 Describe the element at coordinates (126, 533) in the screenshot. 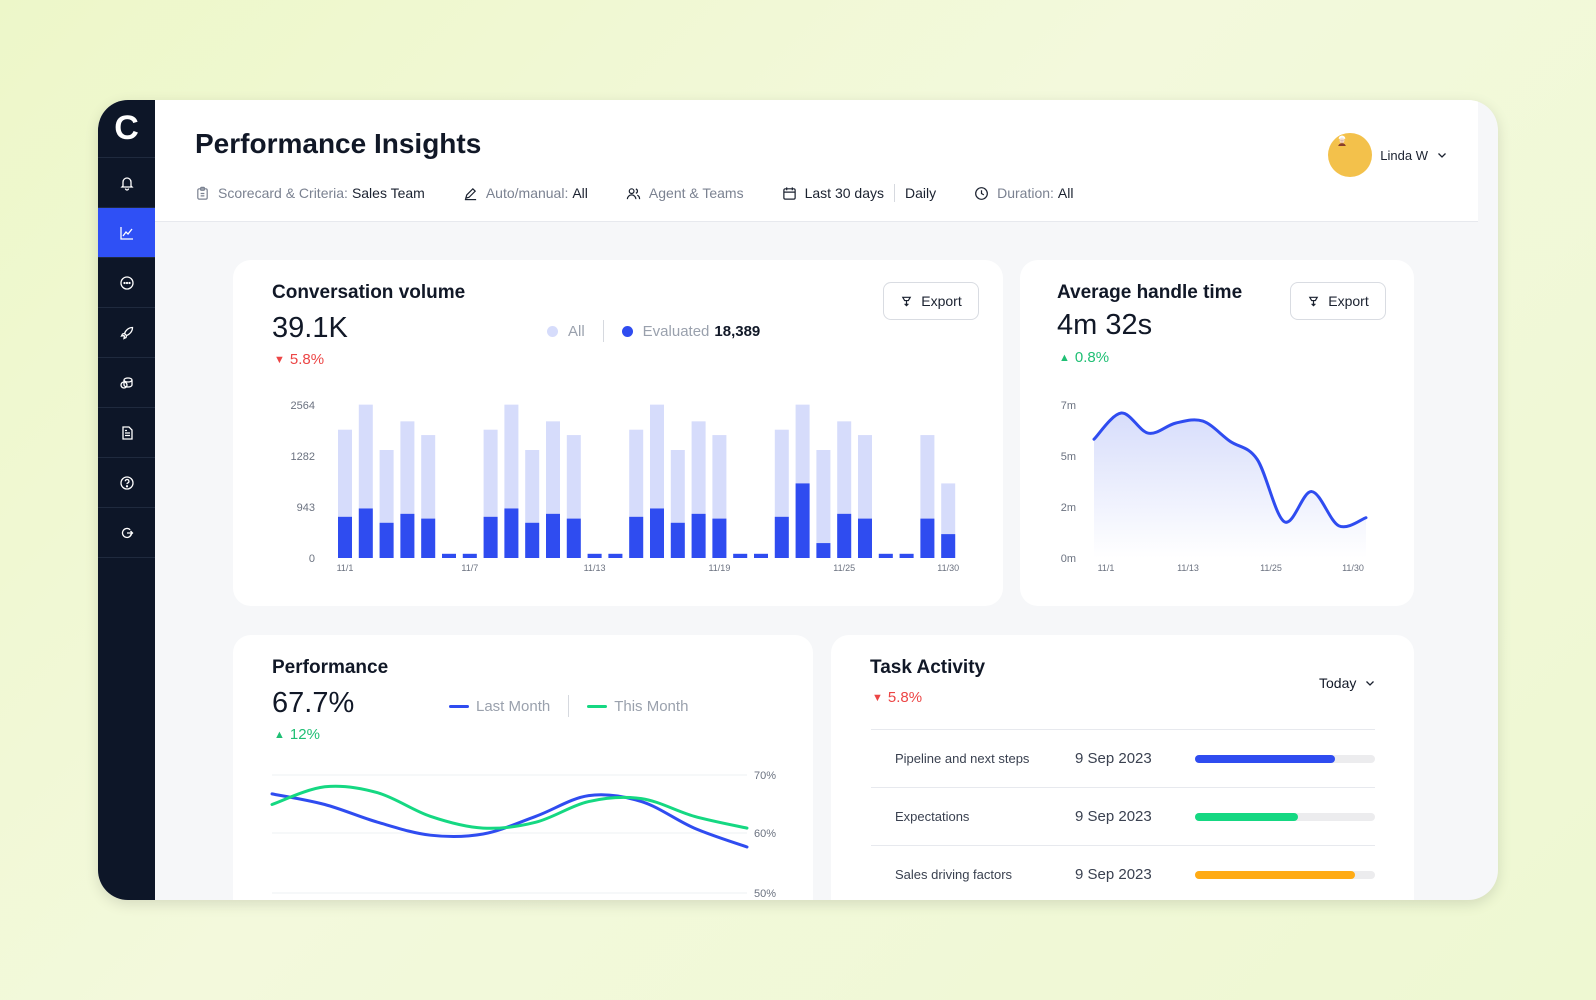

I see `logout-icon` at that location.